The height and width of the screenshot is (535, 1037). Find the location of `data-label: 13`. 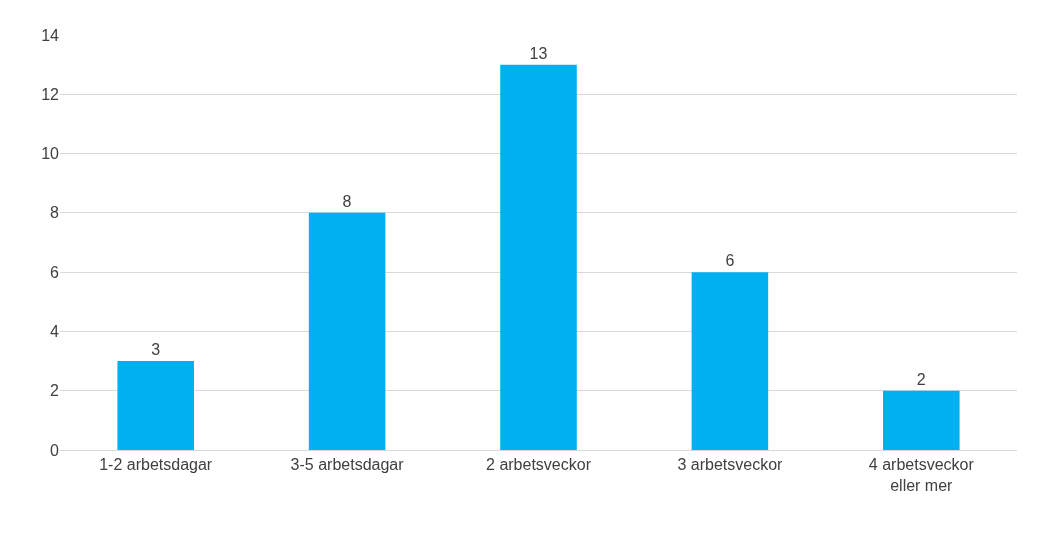

data-label: 13 is located at coordinates (538, 53).